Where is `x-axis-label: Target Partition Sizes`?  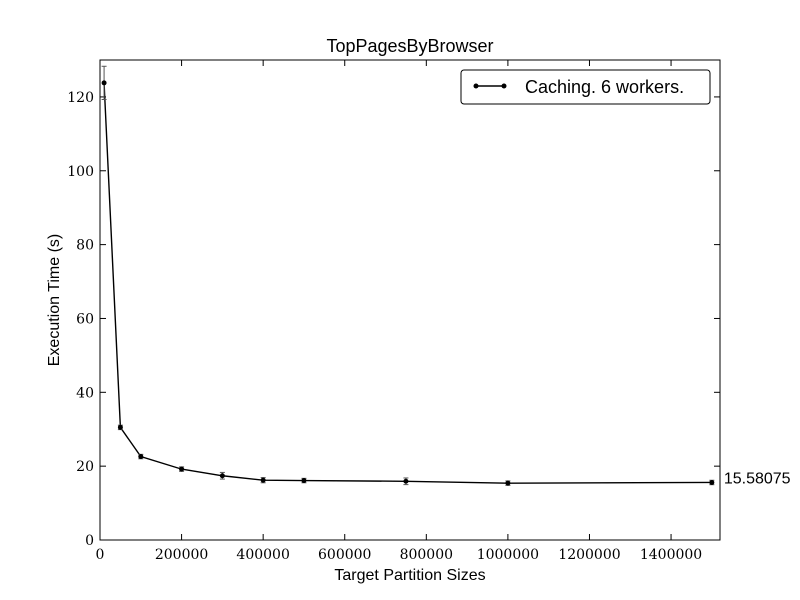 x-axis-label: Target Partition Sizes is located at coordinates (409, 575).